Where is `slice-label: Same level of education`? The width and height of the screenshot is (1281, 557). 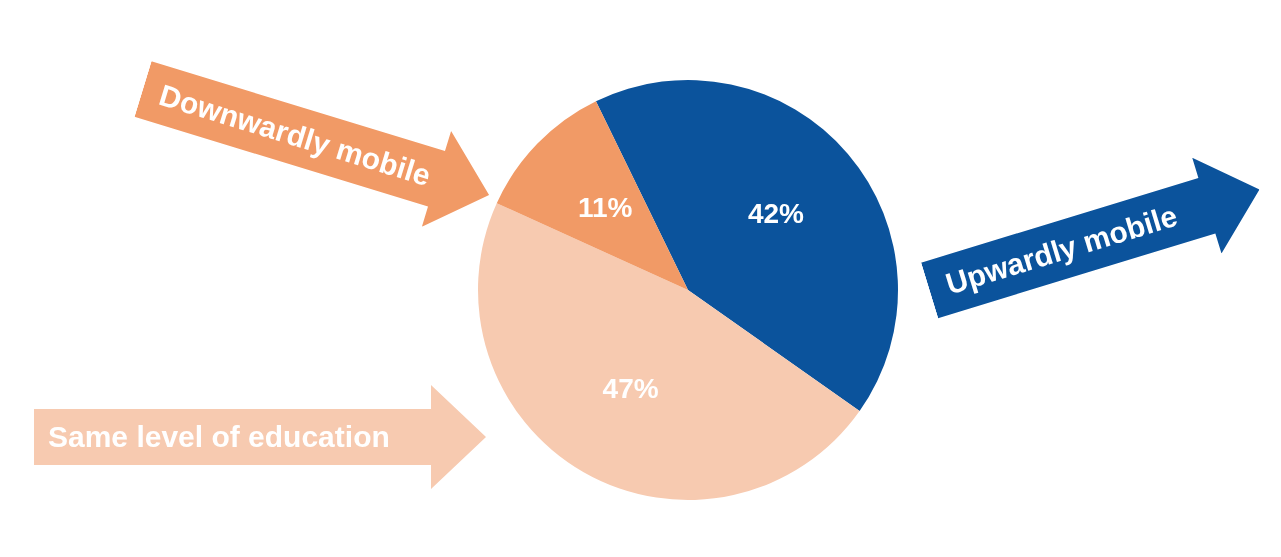 slice-label: Same level of education is located at coordinates (218, 437).